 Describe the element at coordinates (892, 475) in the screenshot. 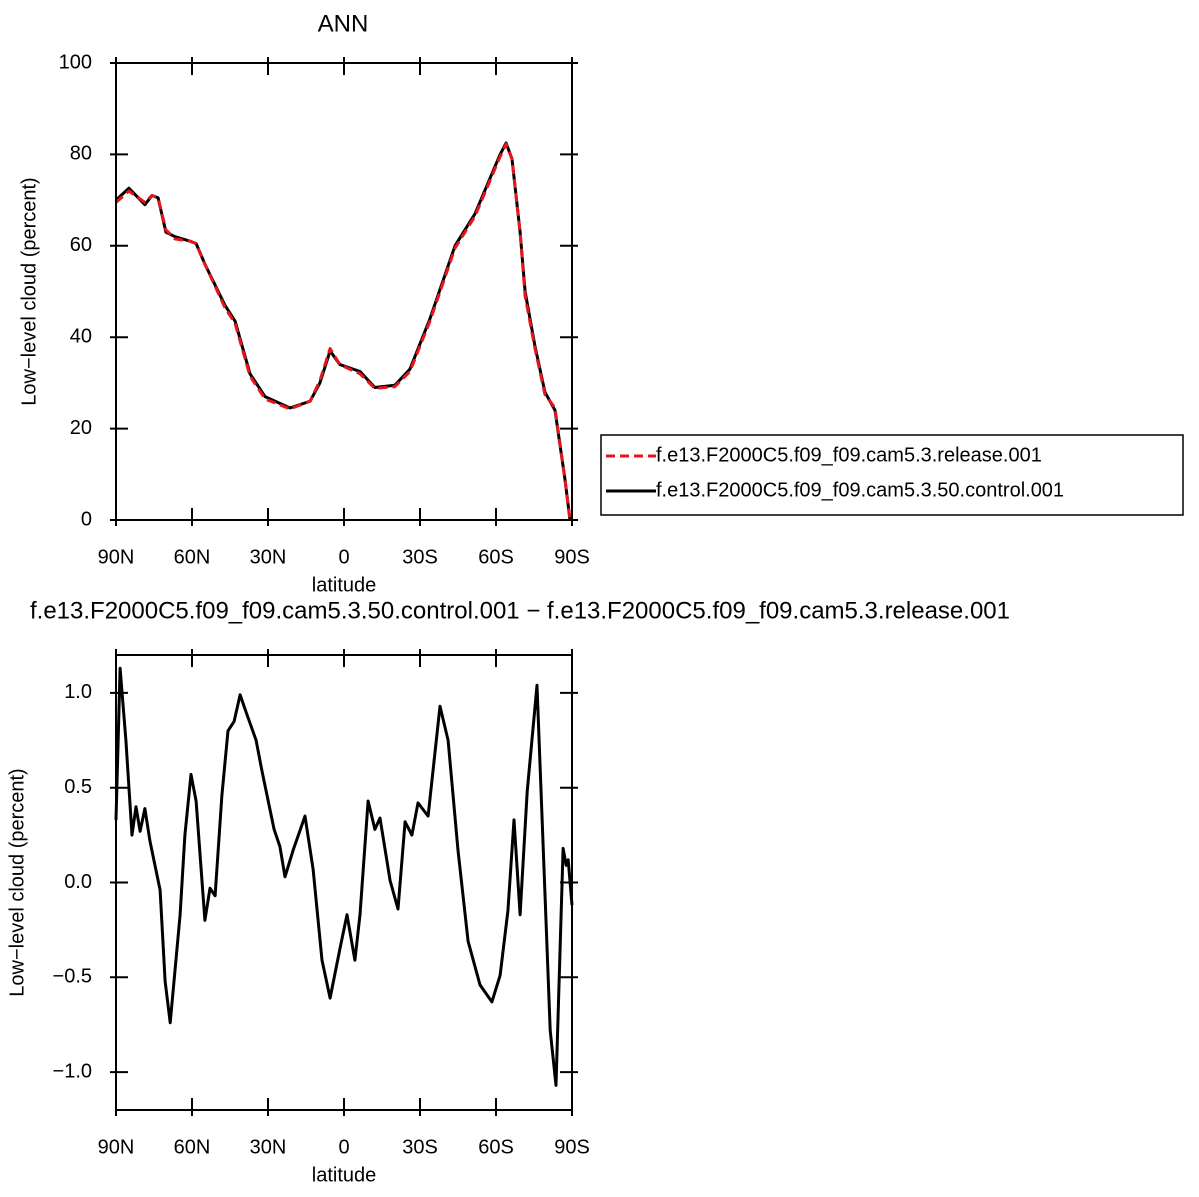

I see `legend-box` at that location.